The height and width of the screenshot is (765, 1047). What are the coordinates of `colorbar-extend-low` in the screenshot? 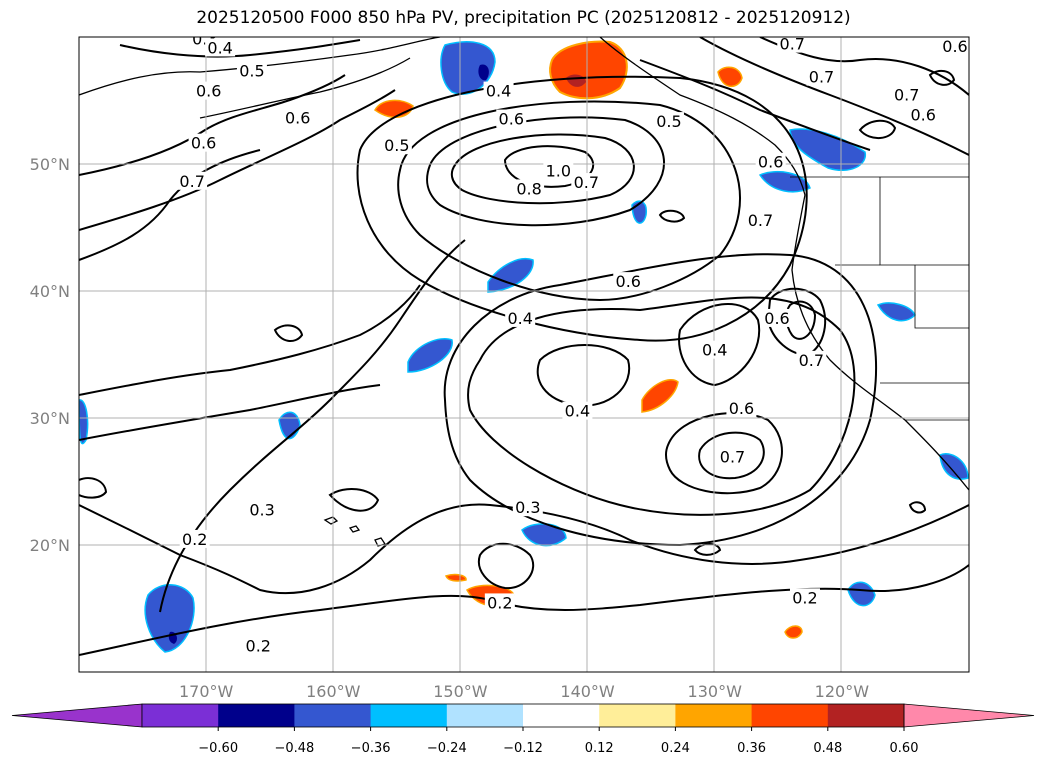 It's located at (77, 715).